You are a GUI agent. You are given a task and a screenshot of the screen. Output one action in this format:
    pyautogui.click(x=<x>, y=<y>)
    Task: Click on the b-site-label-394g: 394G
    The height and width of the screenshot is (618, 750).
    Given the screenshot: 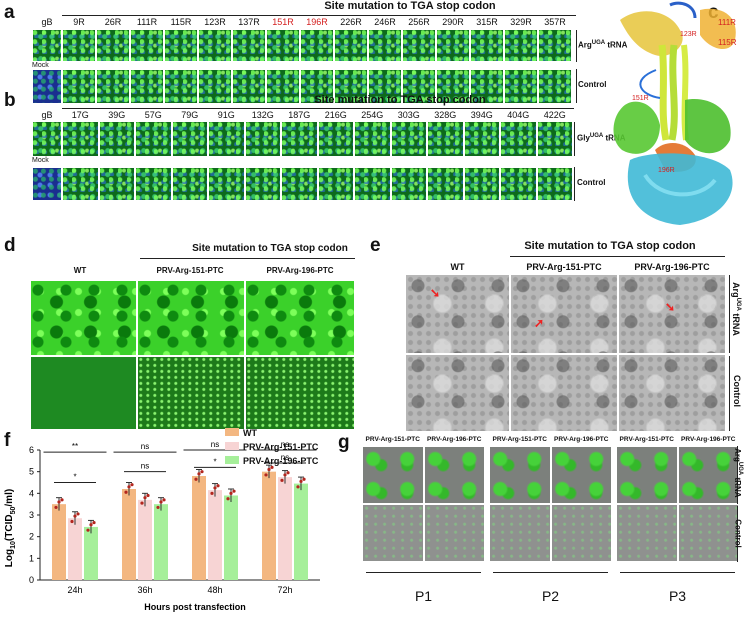 What is the action you would take?
    pyautogui.click(x=481, y=115)
    